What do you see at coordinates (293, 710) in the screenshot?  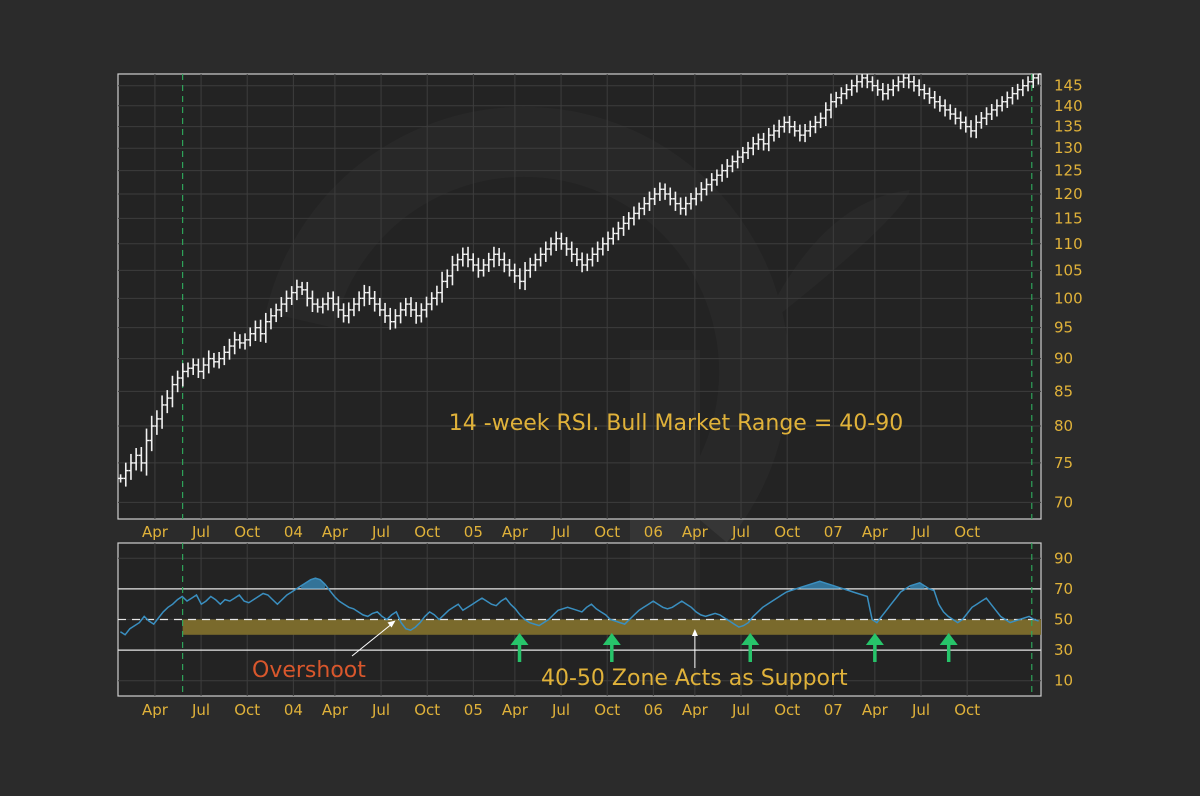 I see `rsi-x-tick-label: 04` at bounding box center [293, 710].